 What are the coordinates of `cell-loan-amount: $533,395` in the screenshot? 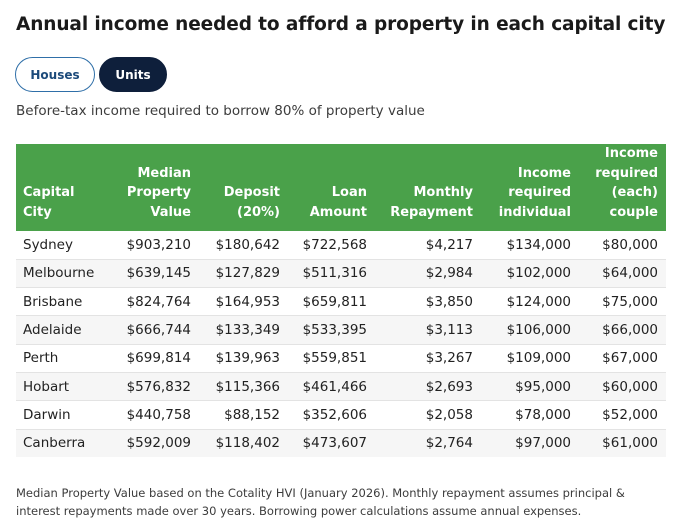 It's located at (331, 330).